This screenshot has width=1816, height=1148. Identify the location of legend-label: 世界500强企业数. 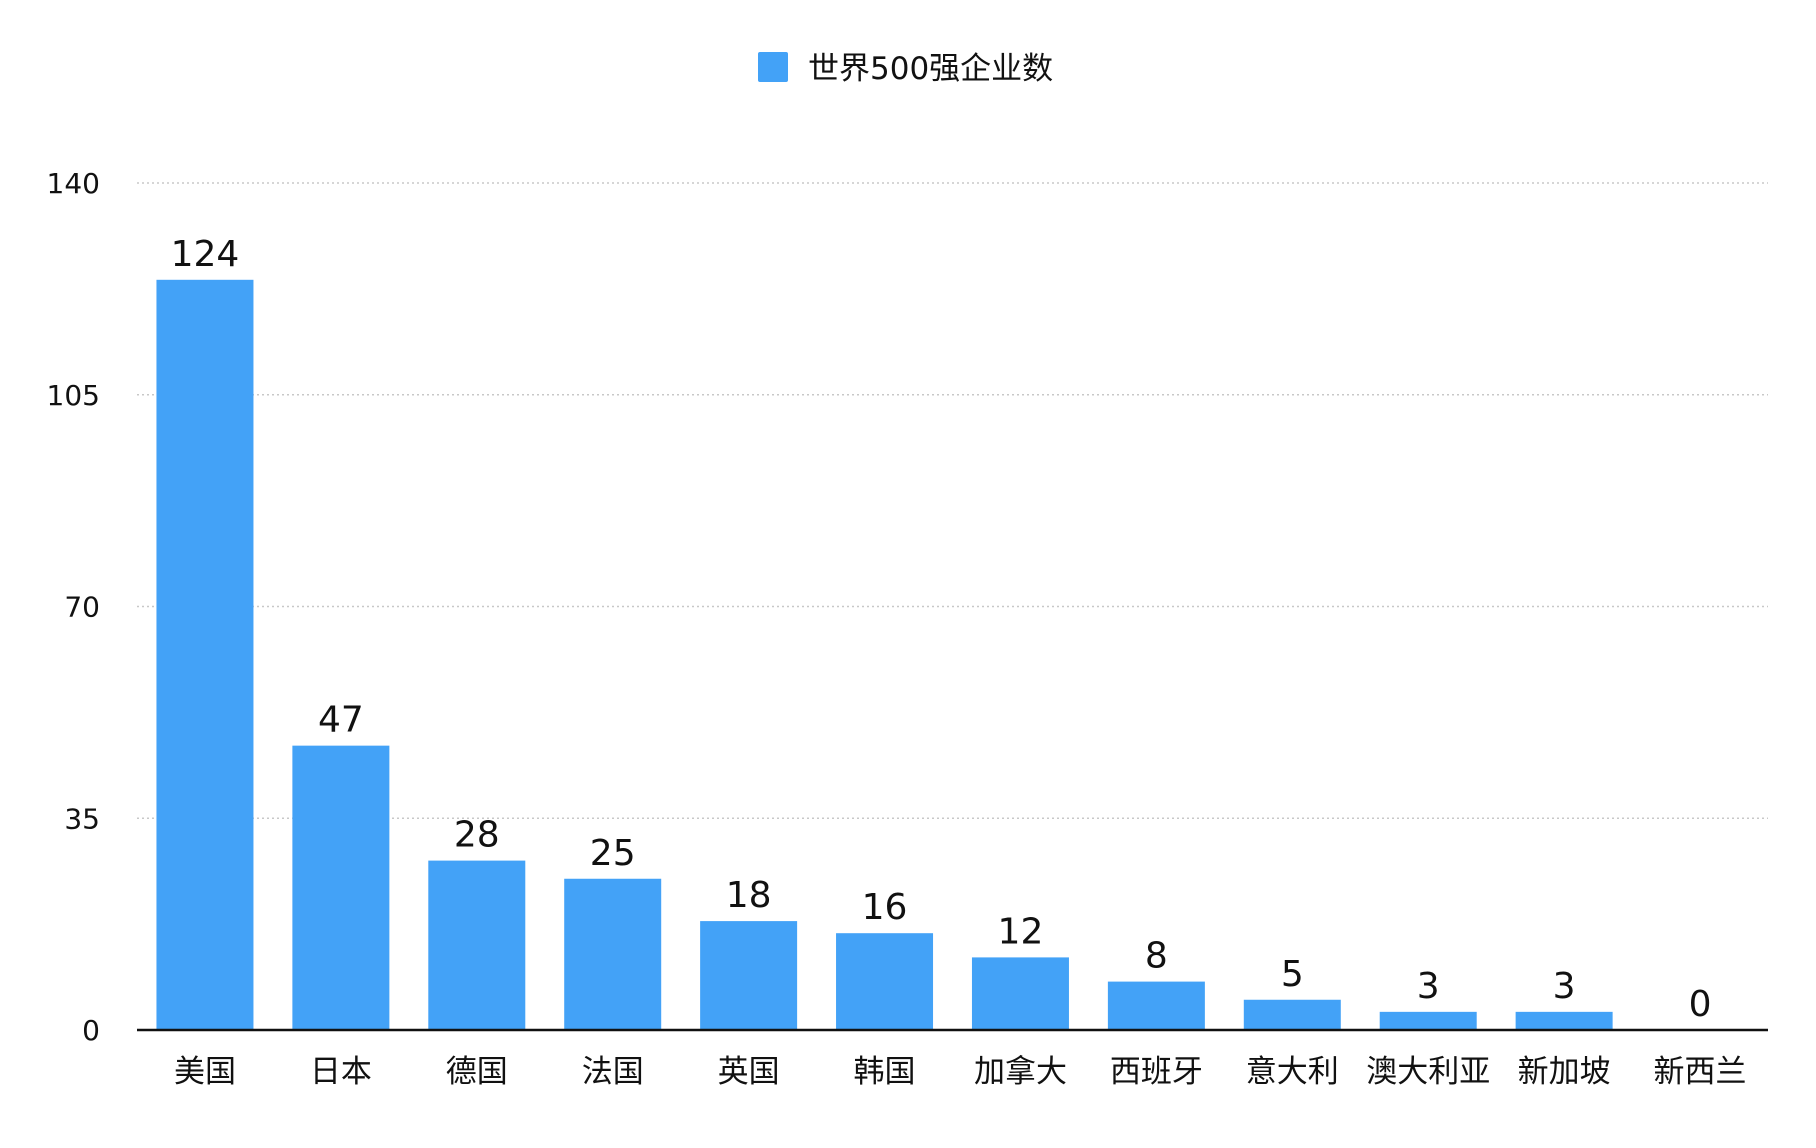
(930, 69).